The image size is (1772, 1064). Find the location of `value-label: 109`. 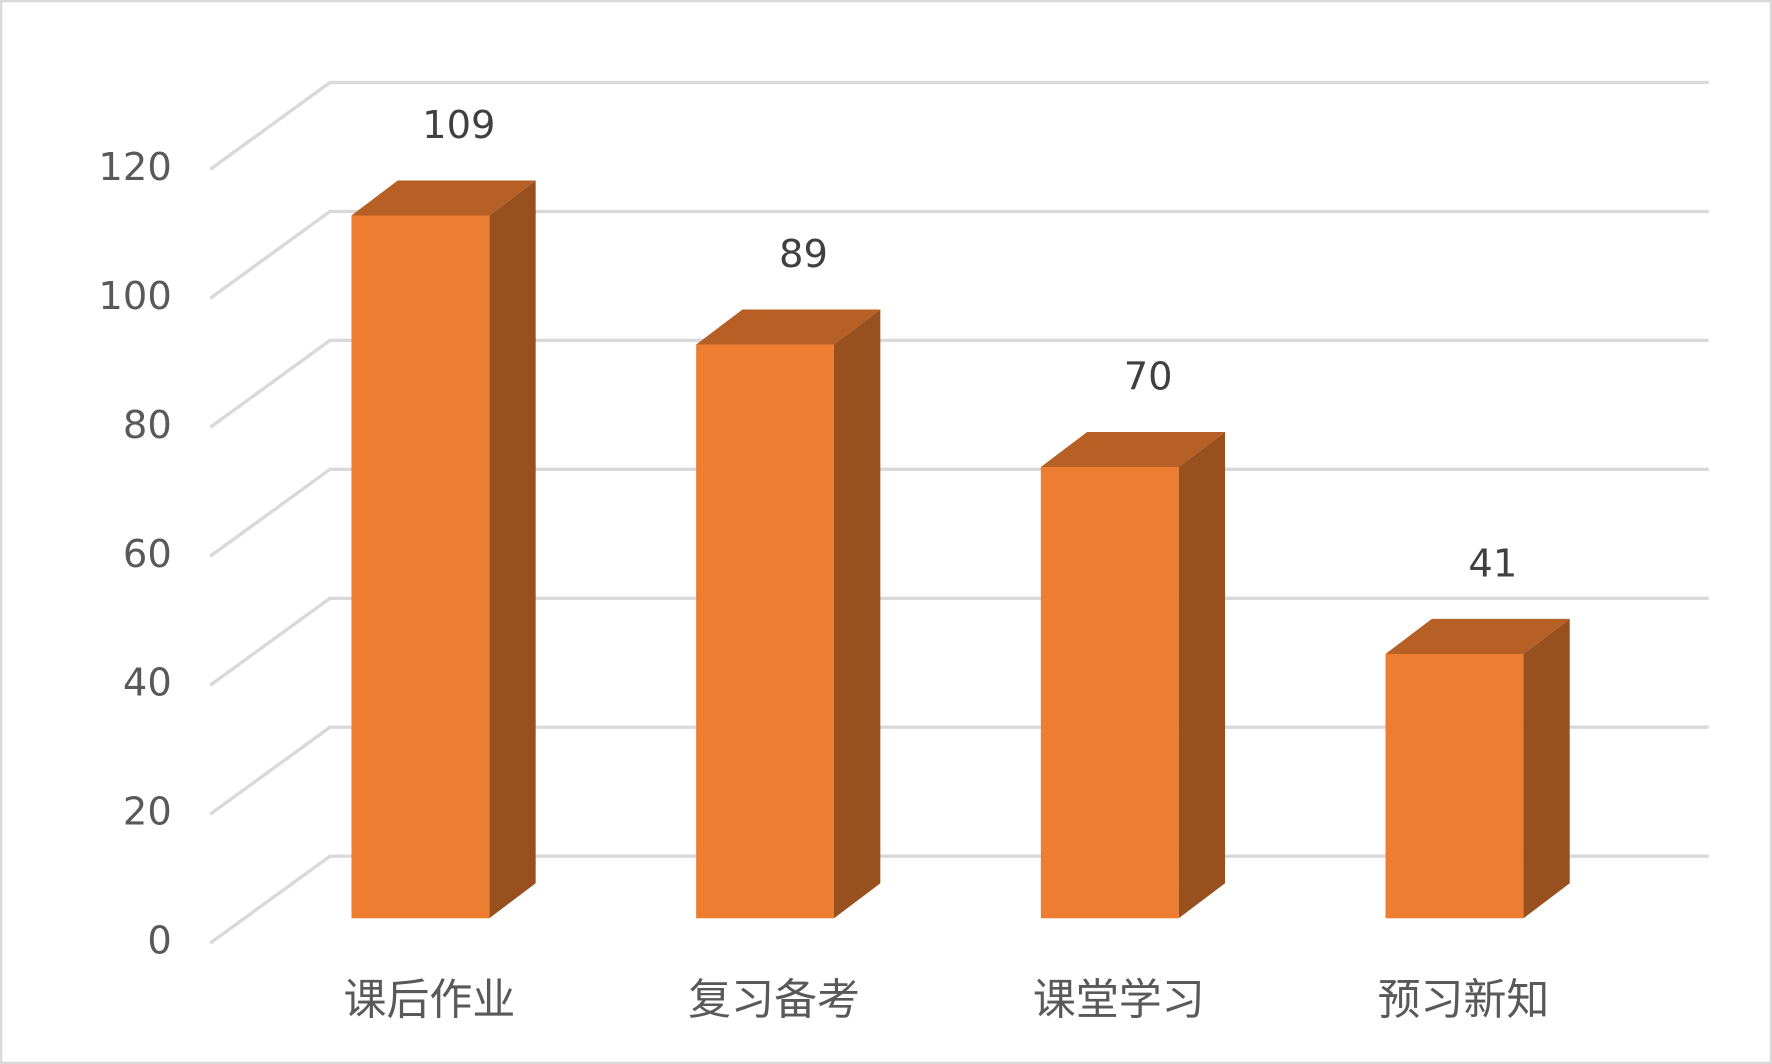

value-label: 109 is located at coordinates (458, 125).